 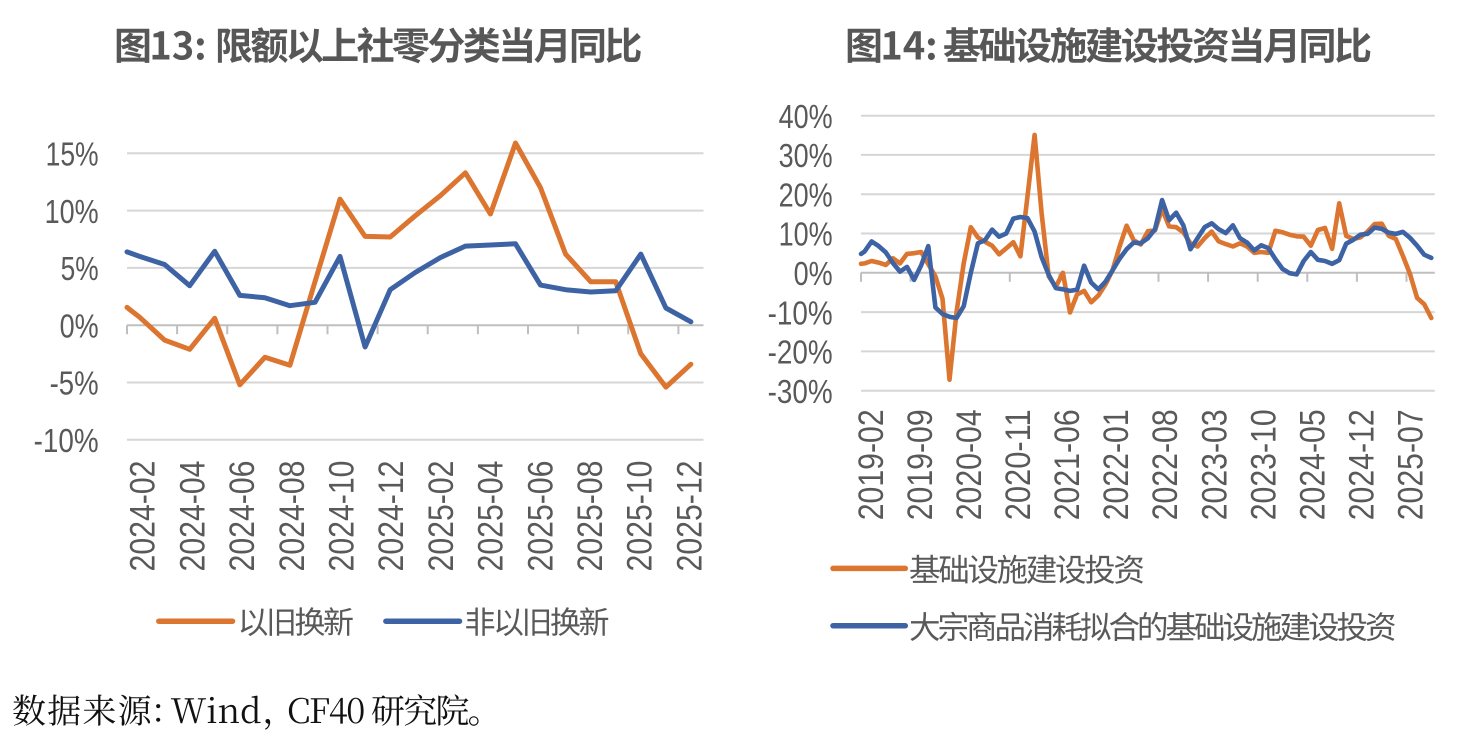 What do you see at coordinates (800, 392) in the screenshot?
I see `svg-text: -30%` at bounding box center [800, 392].